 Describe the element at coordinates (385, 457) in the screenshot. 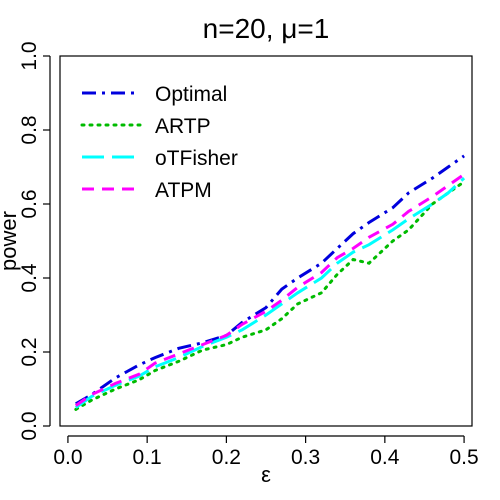

I see `x-tick-label: 0.4` at that location.